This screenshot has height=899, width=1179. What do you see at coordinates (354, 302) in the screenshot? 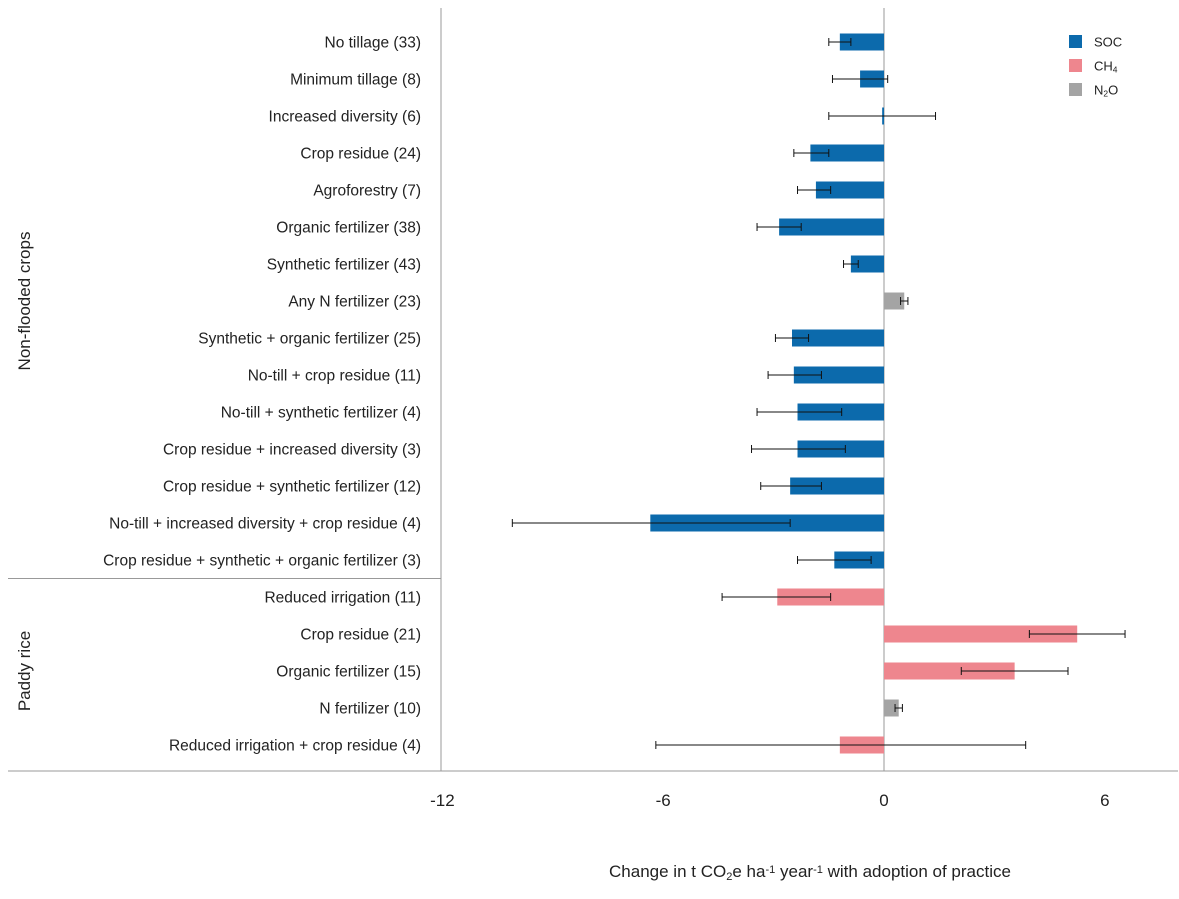
I see `category-label: Any N fertilizer (23)` at bounding box center [354, 302].